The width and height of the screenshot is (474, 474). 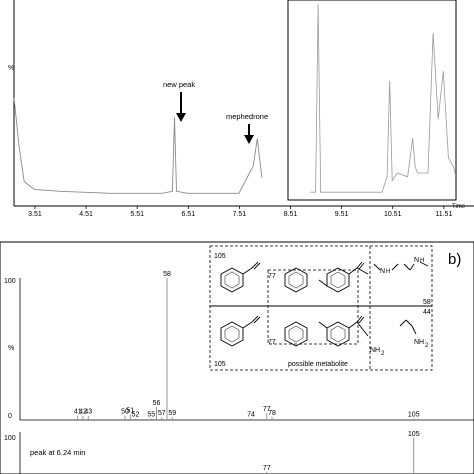 I want to click on chromatogram-x-tick-label-3: 6.51, so click(x=188, y=214).